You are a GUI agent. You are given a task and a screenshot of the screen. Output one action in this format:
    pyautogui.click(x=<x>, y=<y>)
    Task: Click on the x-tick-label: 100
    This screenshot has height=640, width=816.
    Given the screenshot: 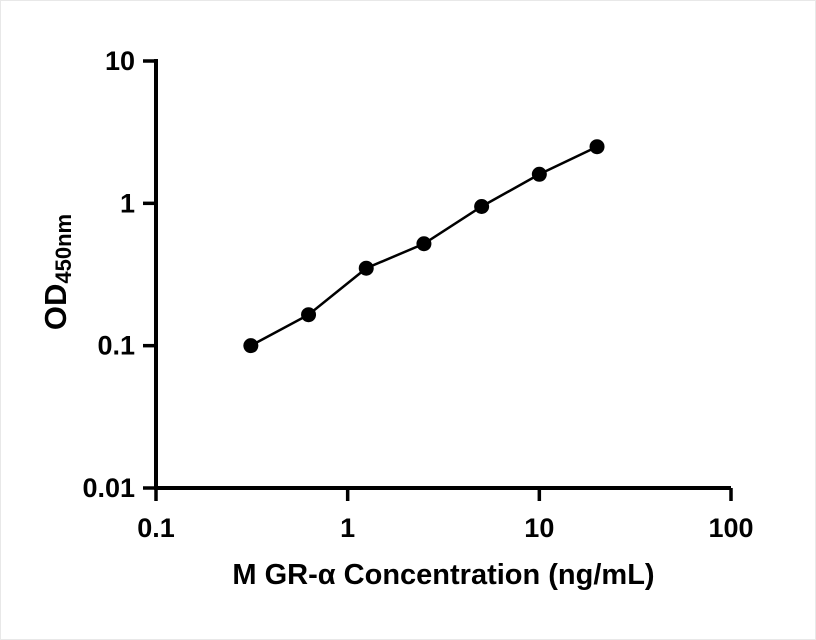 What is the action you would take?
    pyautogui.click(x=730, y=528)
    